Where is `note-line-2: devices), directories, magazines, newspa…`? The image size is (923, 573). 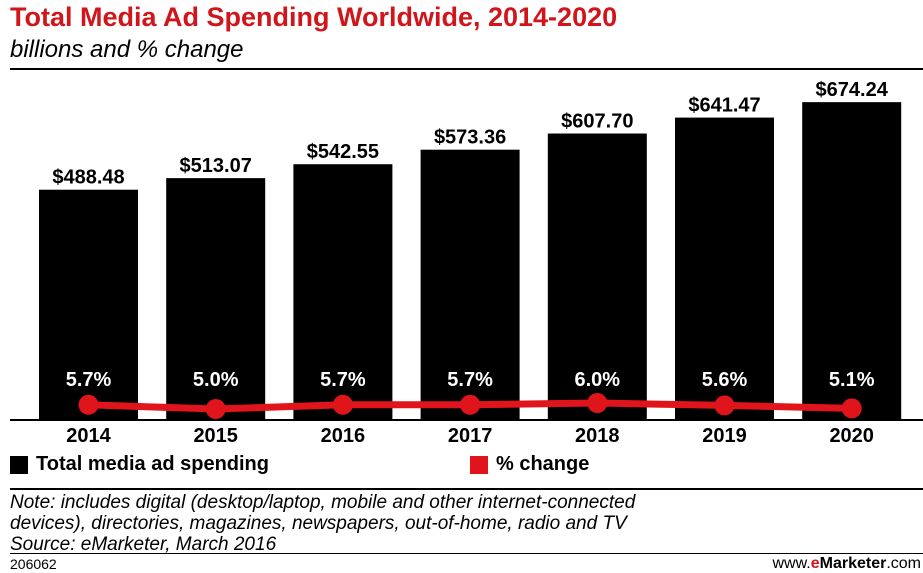
note-line-2: devices), directories, magazines, newspa… is located at coordinates (318, 523).